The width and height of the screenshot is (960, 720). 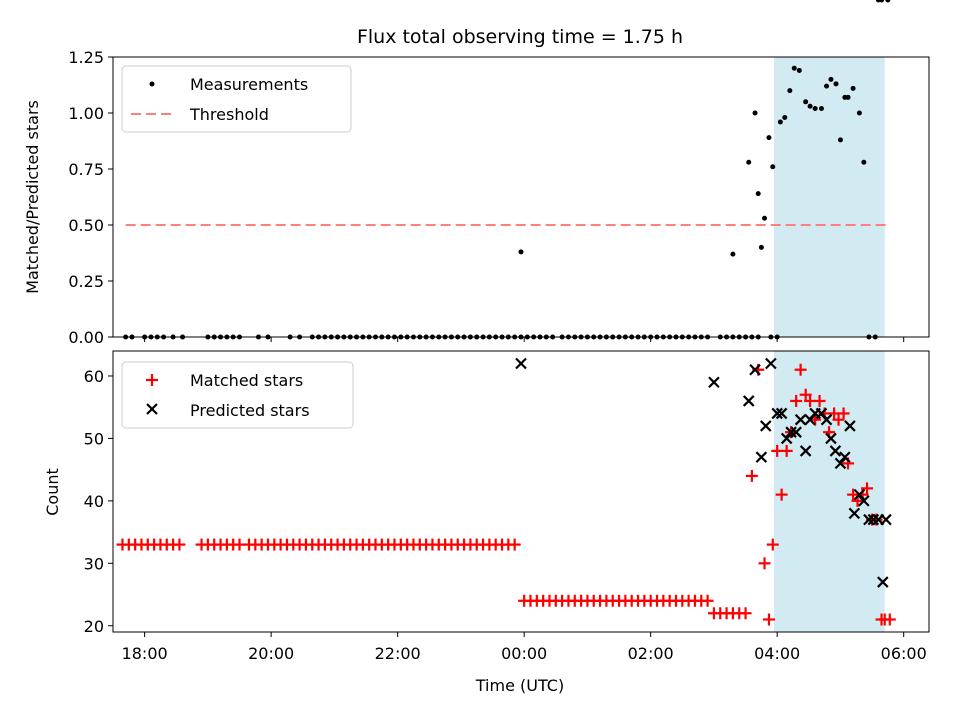 I want to click on bottom-x-tick-label: 00:00, so click(x=524, y=653).